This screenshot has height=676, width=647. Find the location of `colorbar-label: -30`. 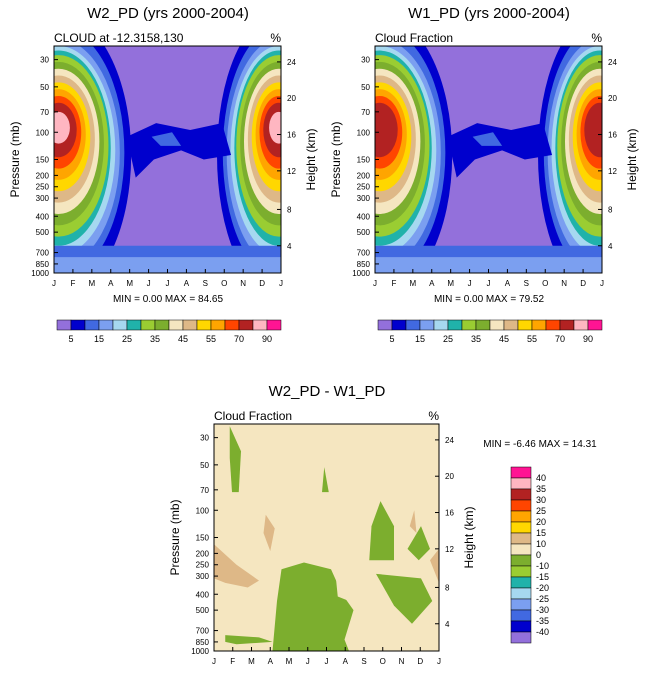

colorbar-label: -30 is located at coordinates (542, 610).